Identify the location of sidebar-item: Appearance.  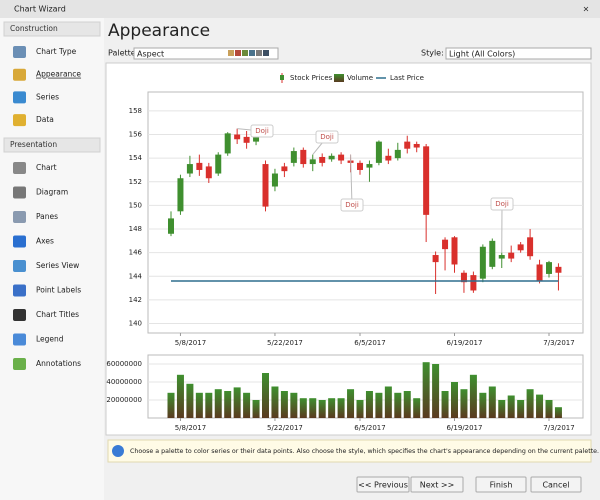
(58, 74).